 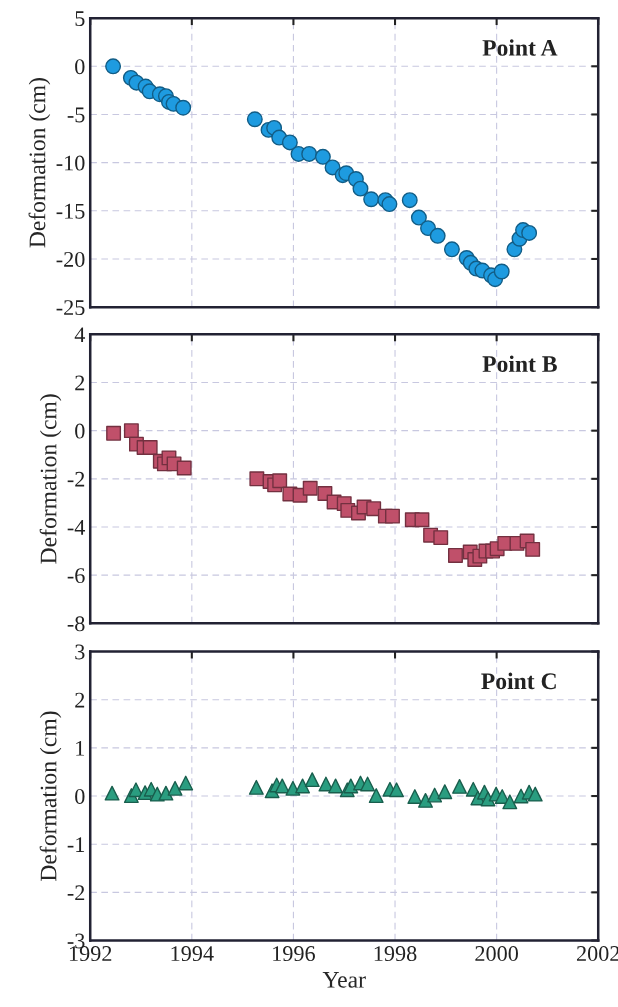 What do you see at coordinates (70, 308) in the screenshot?
I see `y-tick-label: -25` at bounding box center [70, 308].